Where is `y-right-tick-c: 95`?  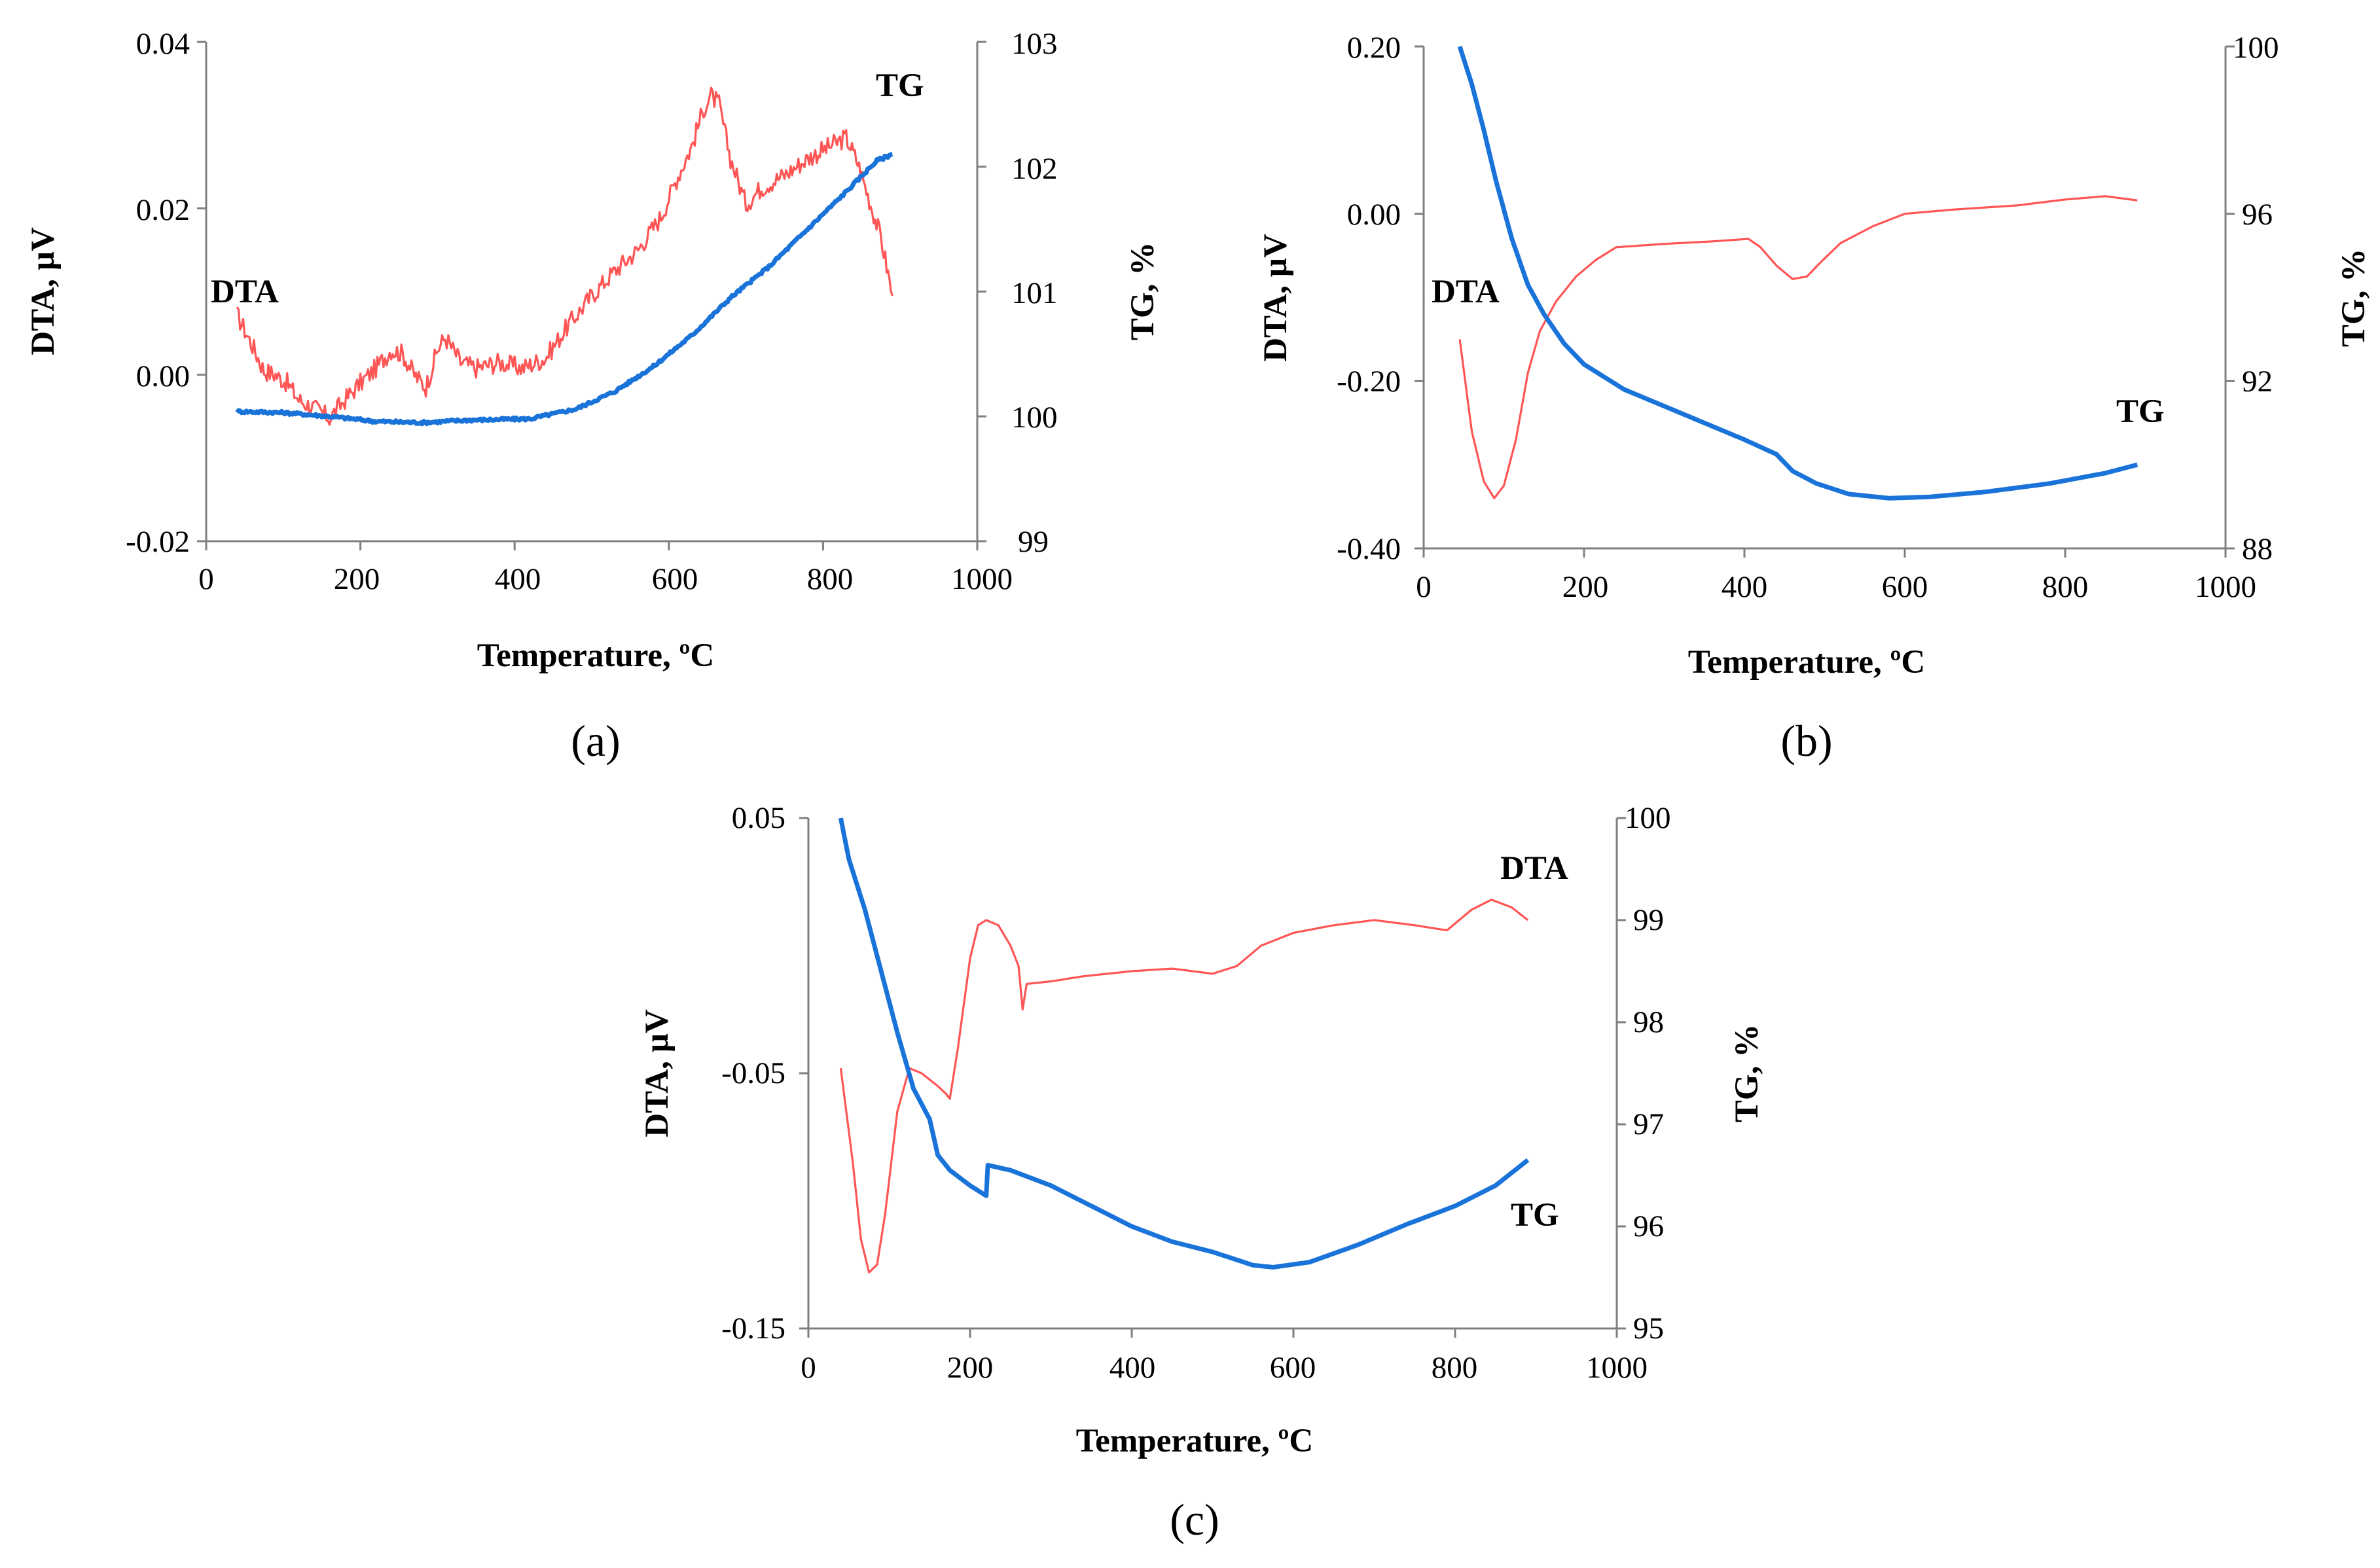 y-right-tick-c: 95 is located at coordinates (1648, 1328).